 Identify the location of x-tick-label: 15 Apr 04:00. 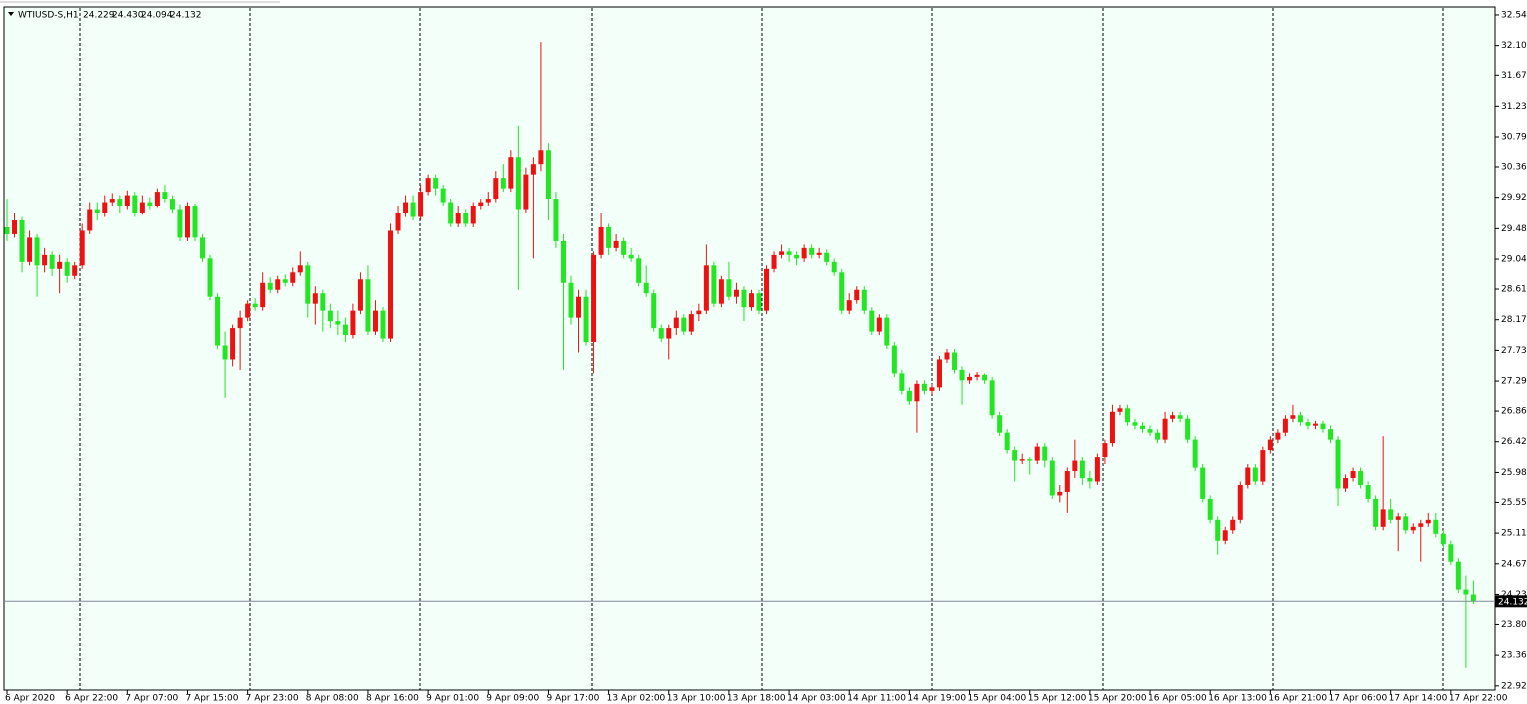
(997, 699).